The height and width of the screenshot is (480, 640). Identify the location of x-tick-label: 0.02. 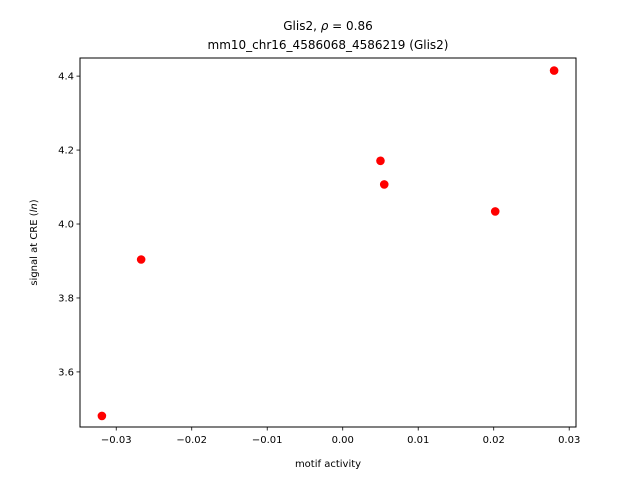
(494, 440).